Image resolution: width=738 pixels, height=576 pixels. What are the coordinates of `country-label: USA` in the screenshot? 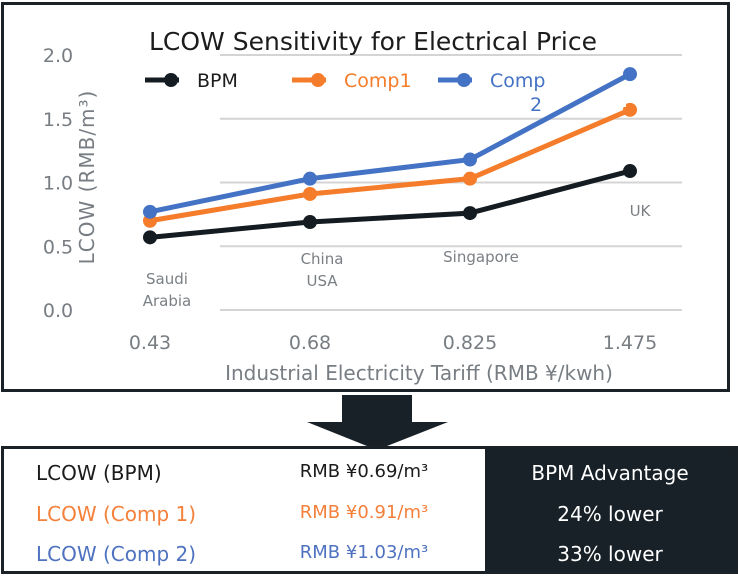 It's located at (322, 281).